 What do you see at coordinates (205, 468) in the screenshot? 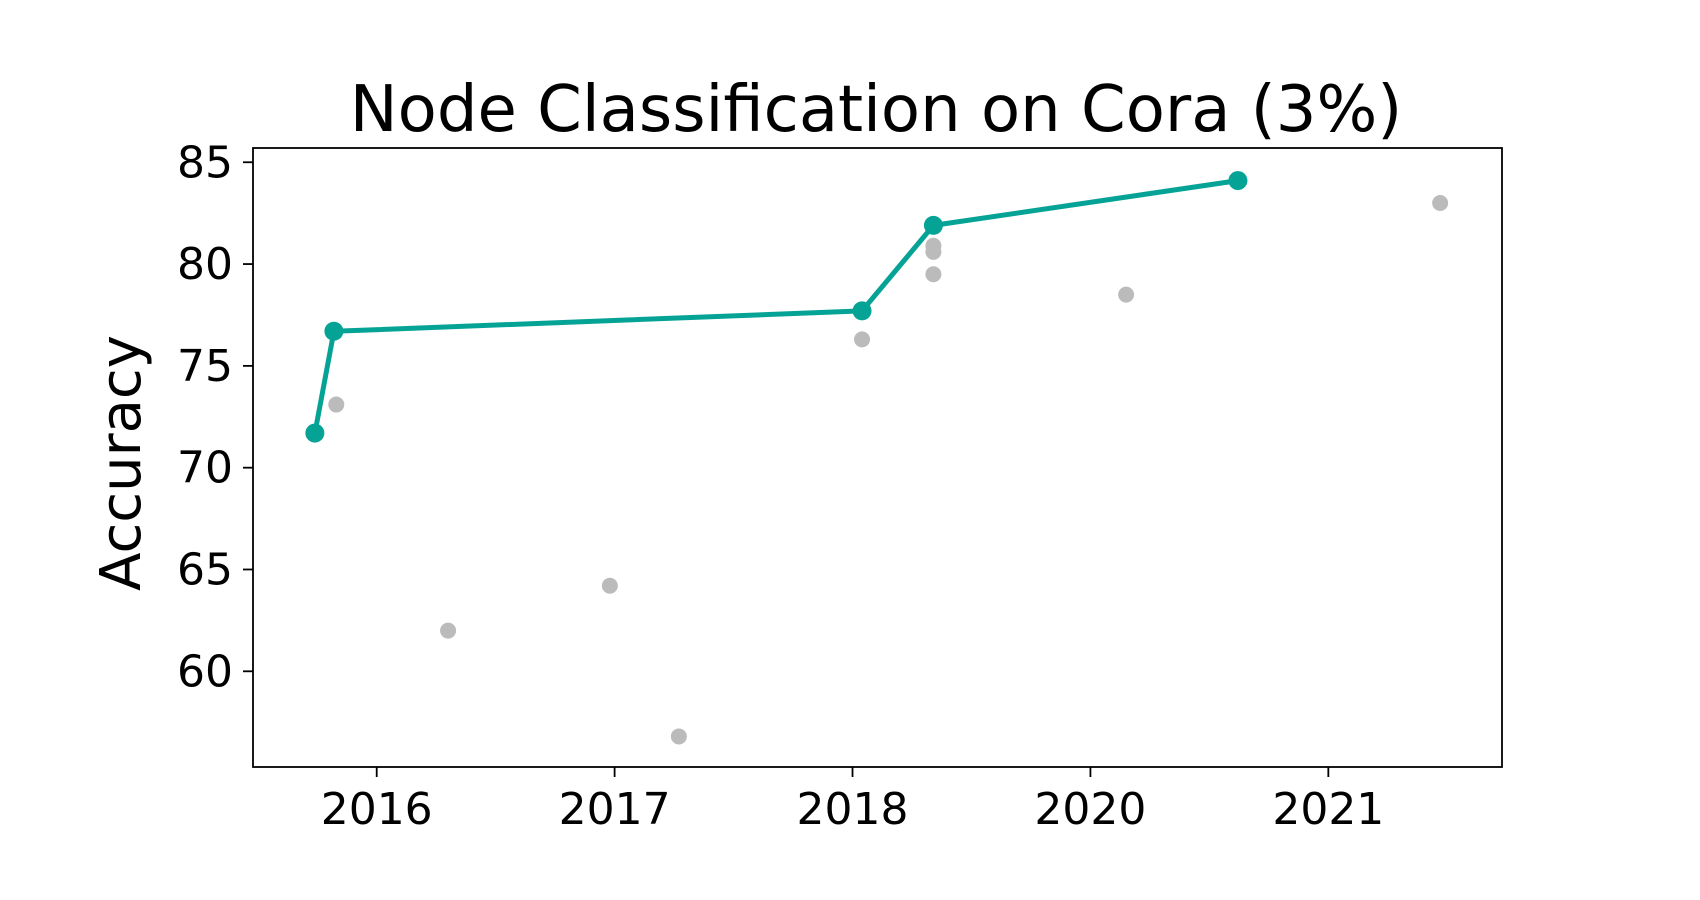
I see `y-tick-label: 70` at bounding box center [205, 468].